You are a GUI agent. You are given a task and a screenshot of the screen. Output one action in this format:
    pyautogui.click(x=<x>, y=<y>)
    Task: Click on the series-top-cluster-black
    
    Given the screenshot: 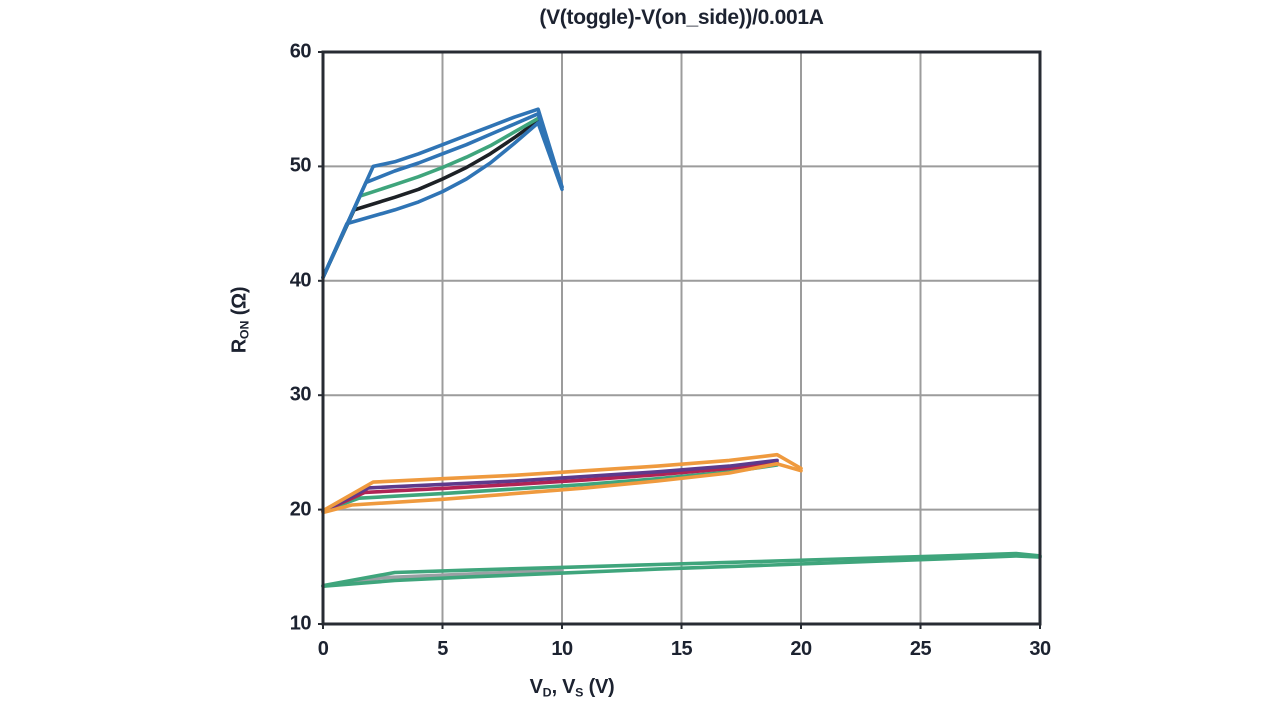 What is the action you would take?
    pyautogui.click(x=430, y=199)
    